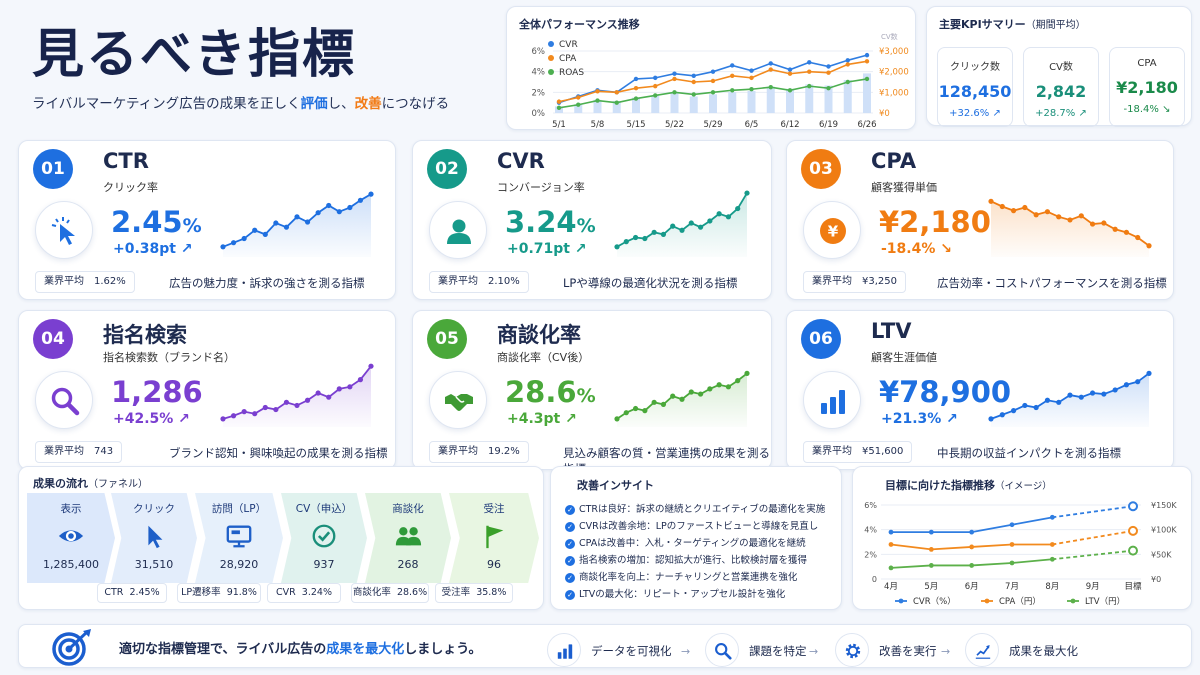 Image resolution: width=1200 pixels, height=675 pixels. Describe the element at coordinates (126, 161) in the screenshot. I see `metric-name: CTR` at that location.